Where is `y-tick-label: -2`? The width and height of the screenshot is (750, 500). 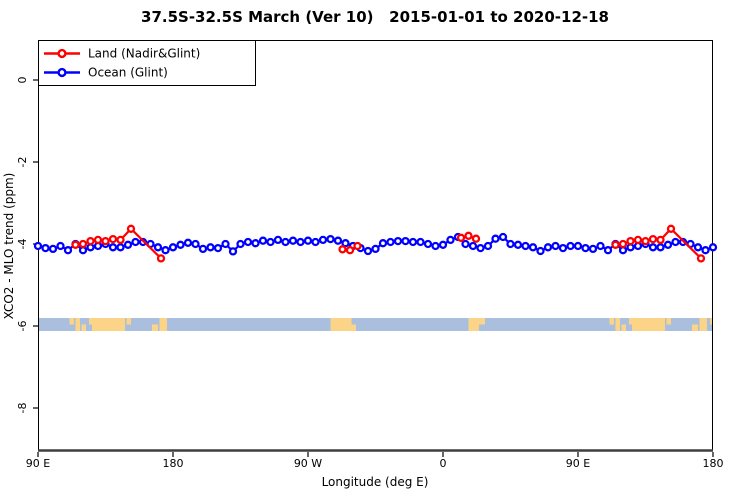
y-tick-label: -2 is located at coordinates (22, 162).